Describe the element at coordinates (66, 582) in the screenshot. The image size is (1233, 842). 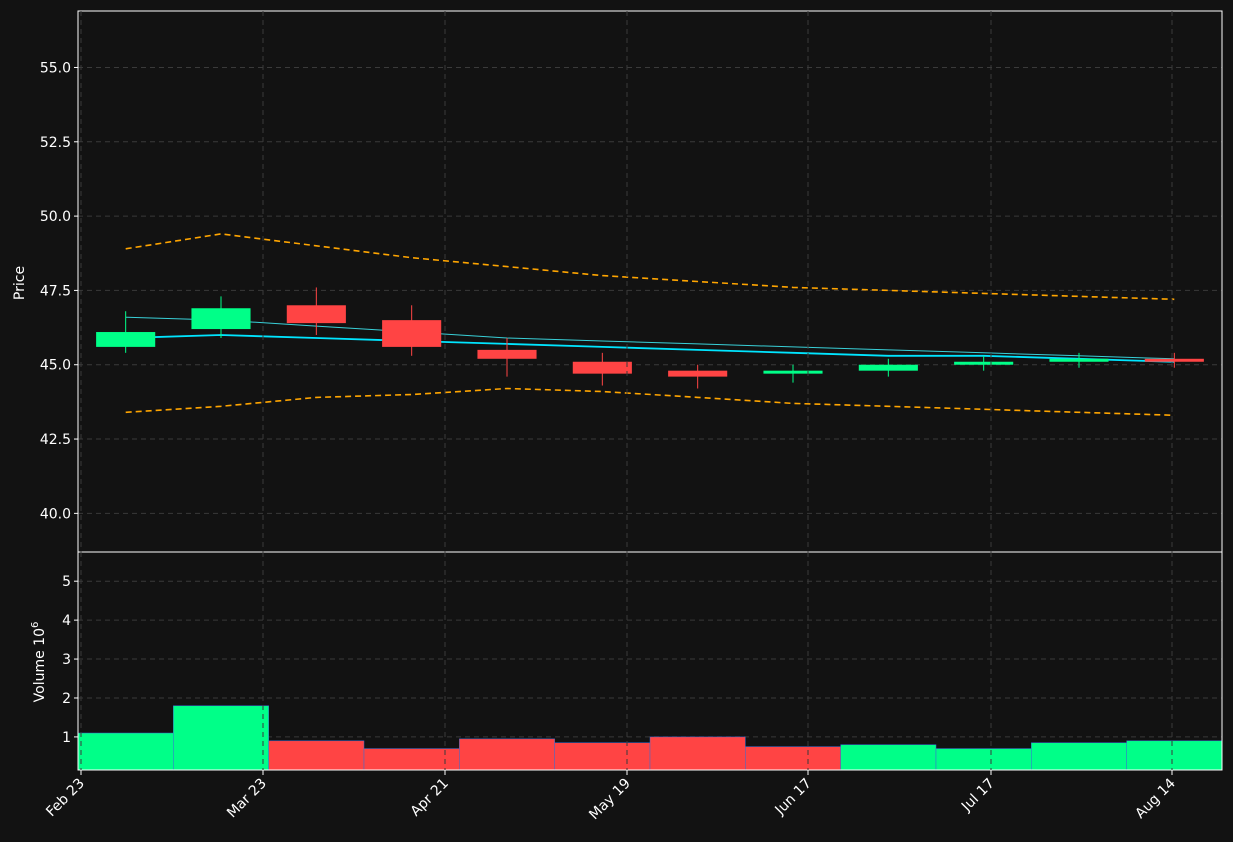
I see `volume-tick-label: 5` at that location.